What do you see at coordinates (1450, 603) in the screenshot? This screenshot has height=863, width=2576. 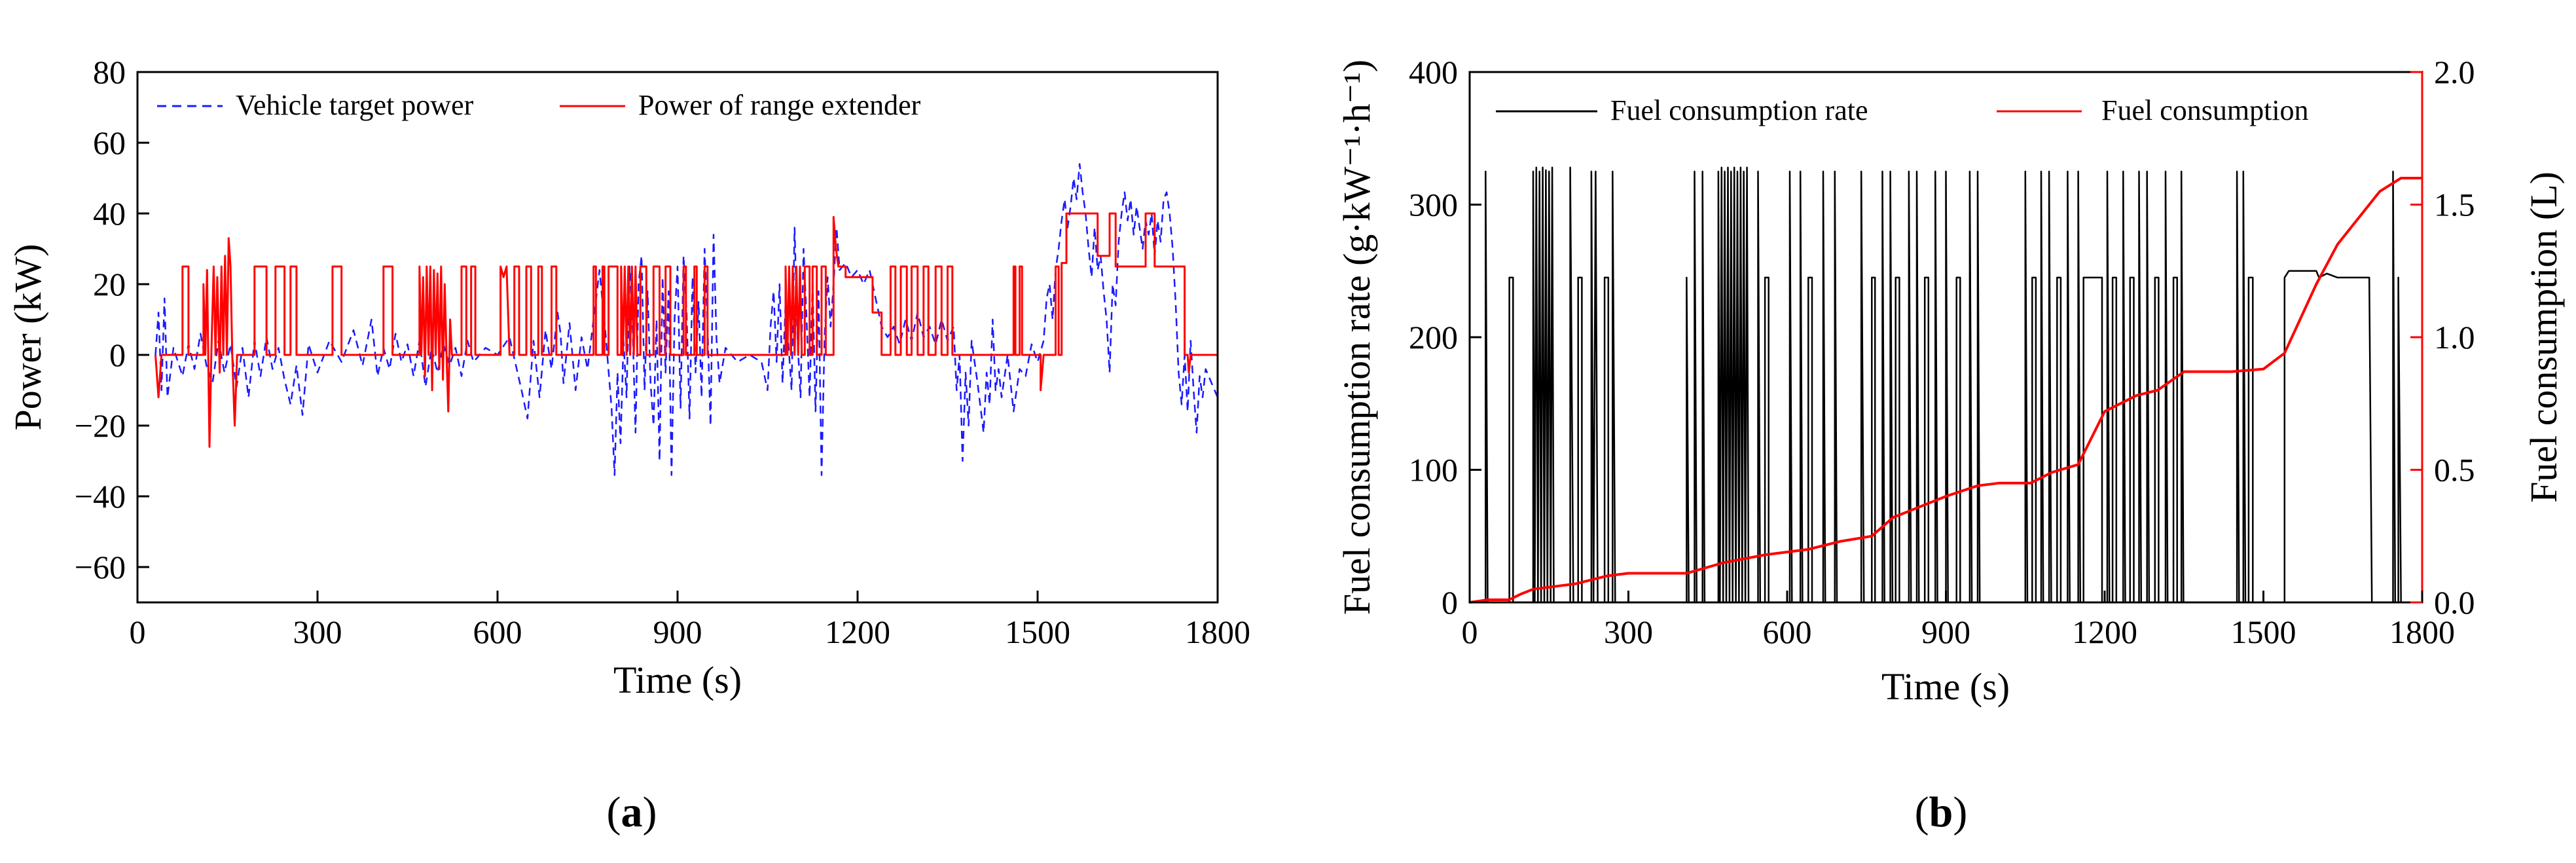 I see `chart-b-ytick-label: 0` at bounding box center [1450, 603].